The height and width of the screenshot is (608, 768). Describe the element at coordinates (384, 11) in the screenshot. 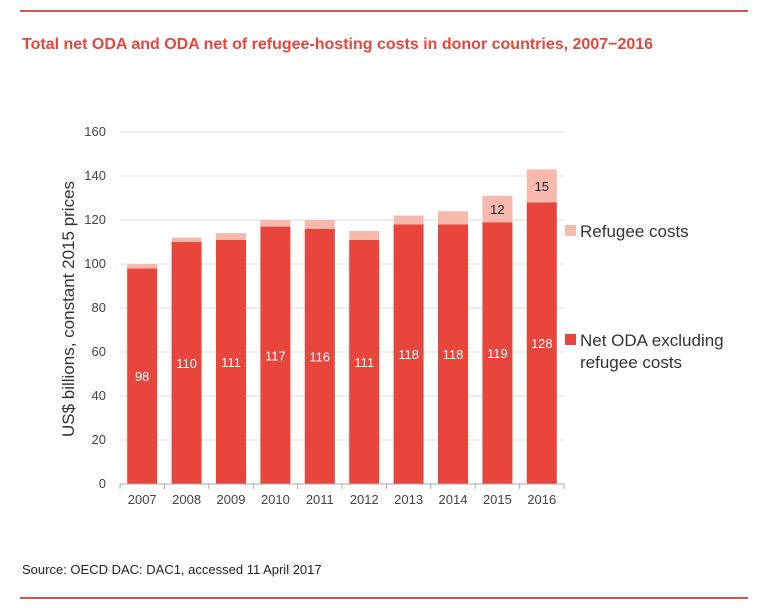

I see `top-rule` at that location.